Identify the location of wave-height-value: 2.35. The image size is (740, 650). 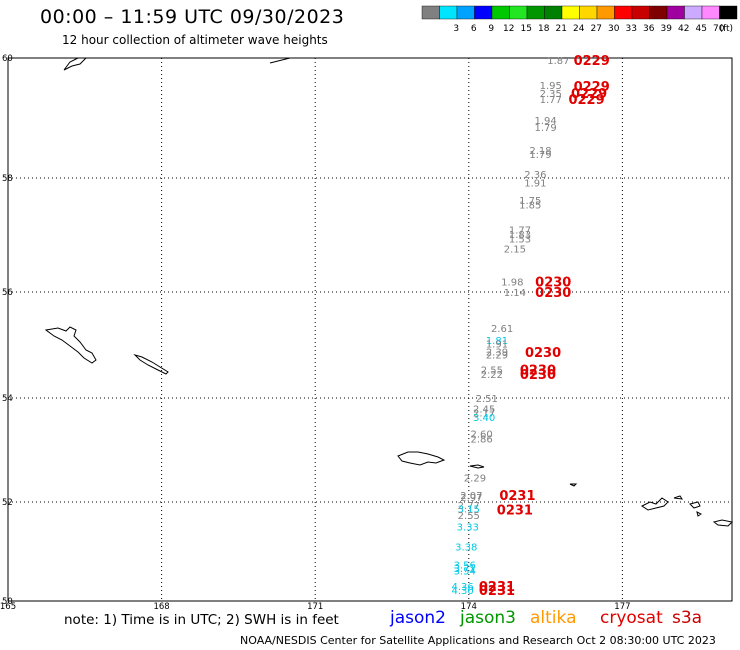
(551, 94).